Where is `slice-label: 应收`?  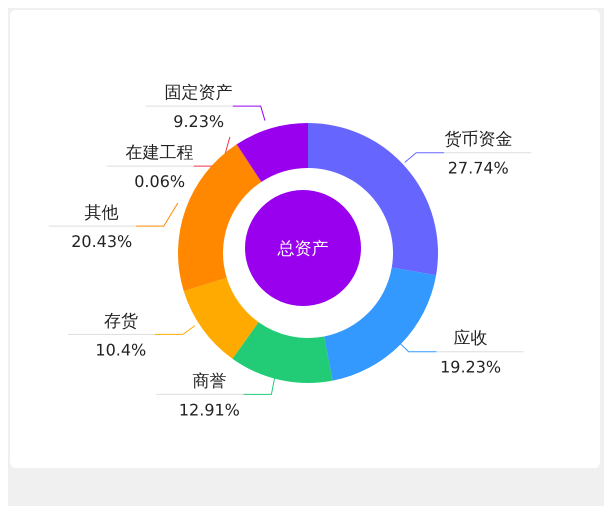
slice-label: 应收 is located at coordinates (471, 338).